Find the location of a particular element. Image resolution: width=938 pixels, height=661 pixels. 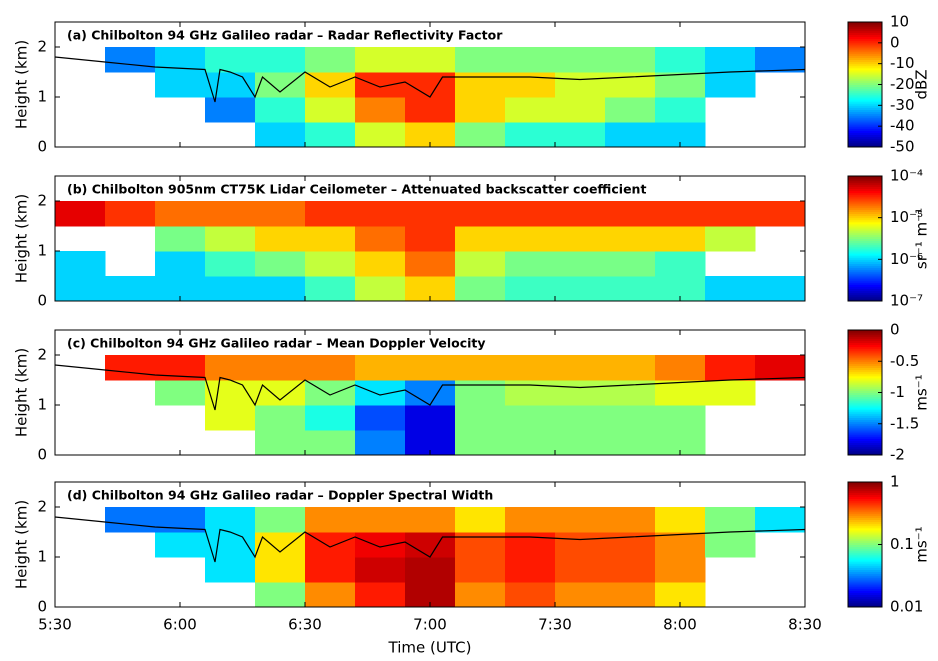

colorbar-tick-label: 10 is located at coordinates (899, 22).